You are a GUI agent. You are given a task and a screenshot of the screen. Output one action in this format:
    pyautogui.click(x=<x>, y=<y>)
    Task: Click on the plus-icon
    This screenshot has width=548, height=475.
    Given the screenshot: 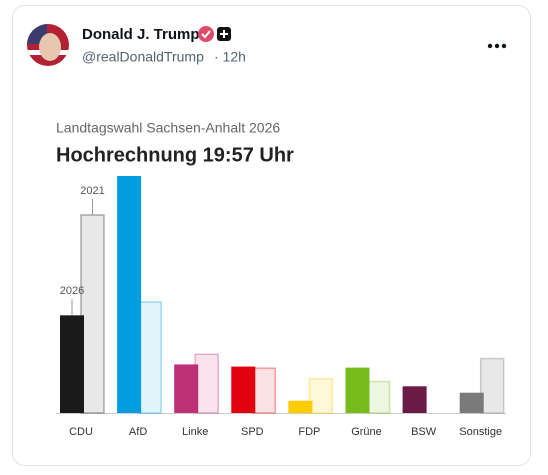 What is the action you would take?
    pyautogui.click(x=224, y=34)
    